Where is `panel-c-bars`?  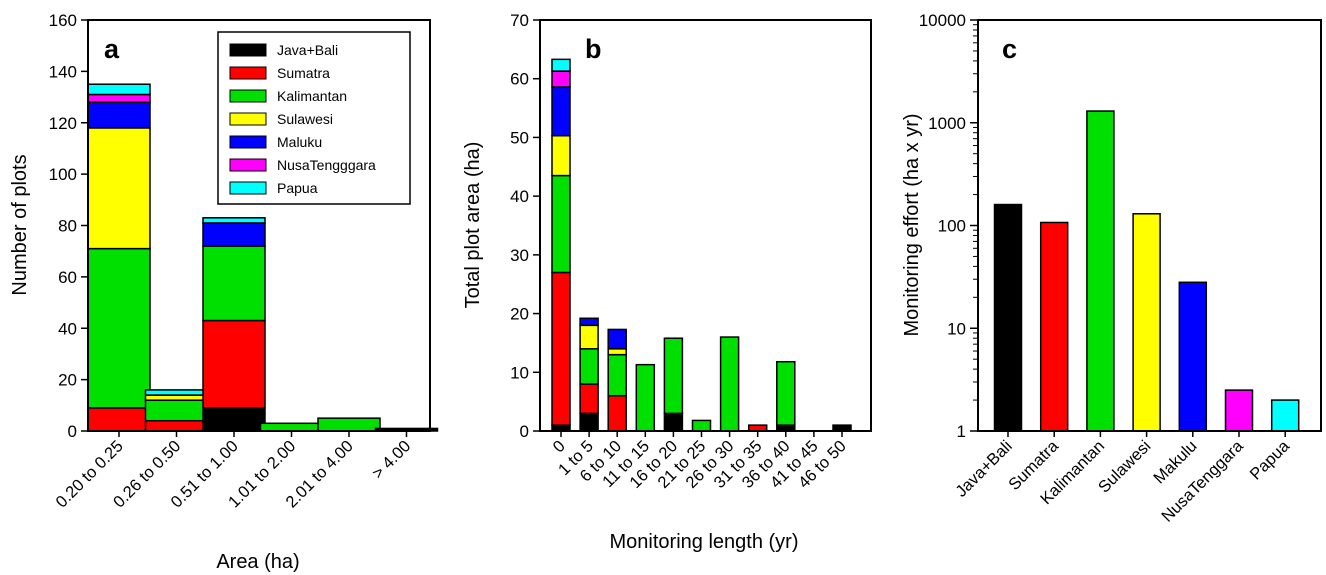
panel-c-bars is located at coordinates (1146, 271).